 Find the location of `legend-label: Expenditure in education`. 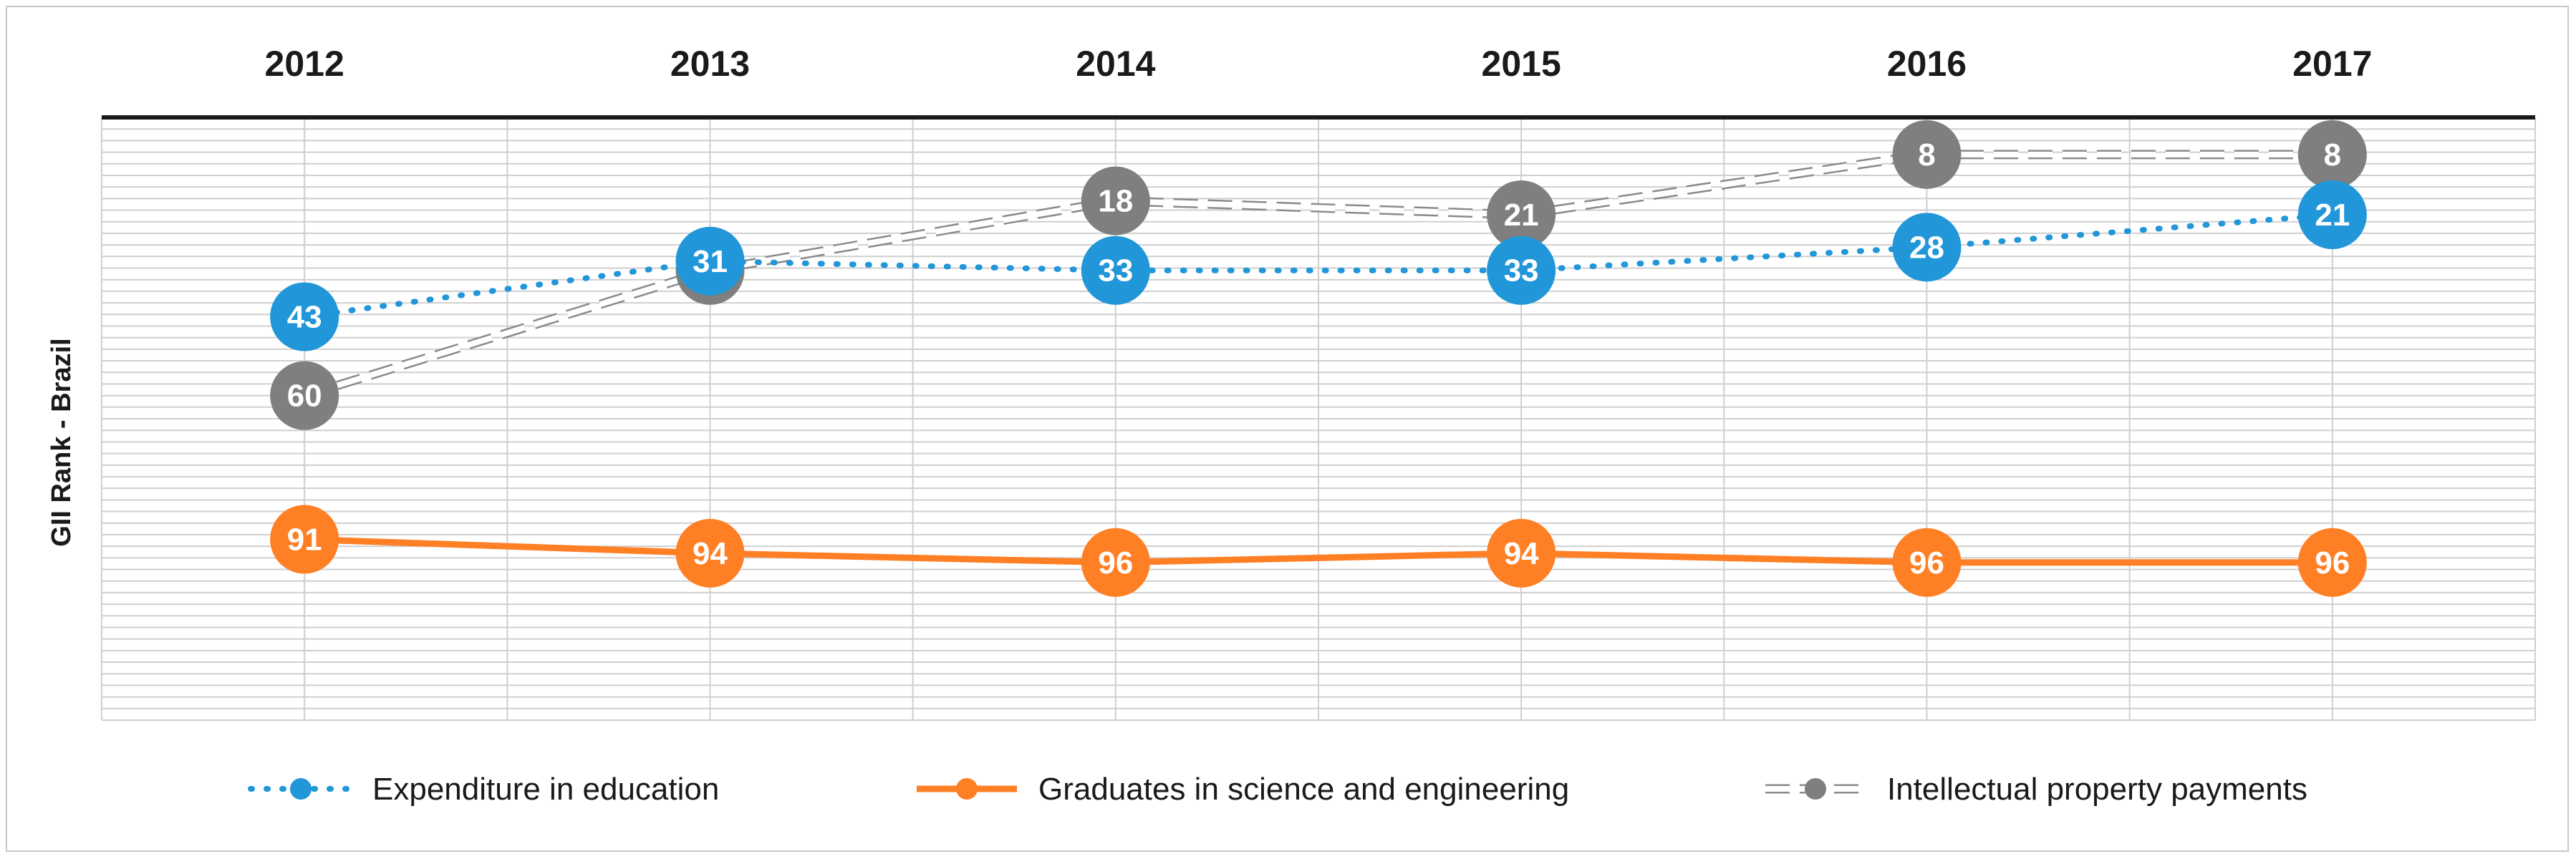

legend-label: Expenditure in education is located at coordinates (545, 789).